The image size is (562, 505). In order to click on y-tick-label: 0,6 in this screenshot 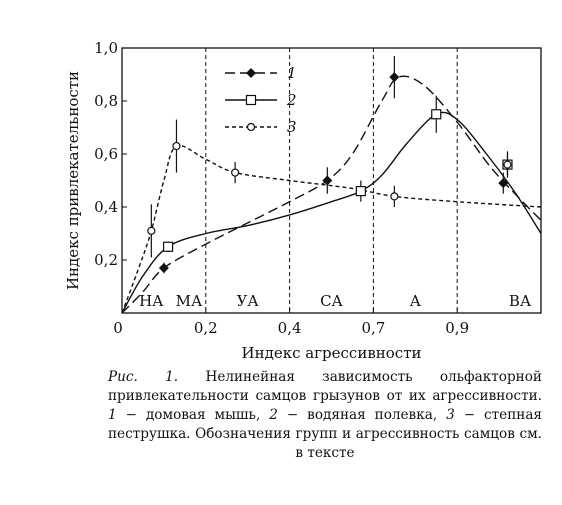, I will do `click(106, 154)`.